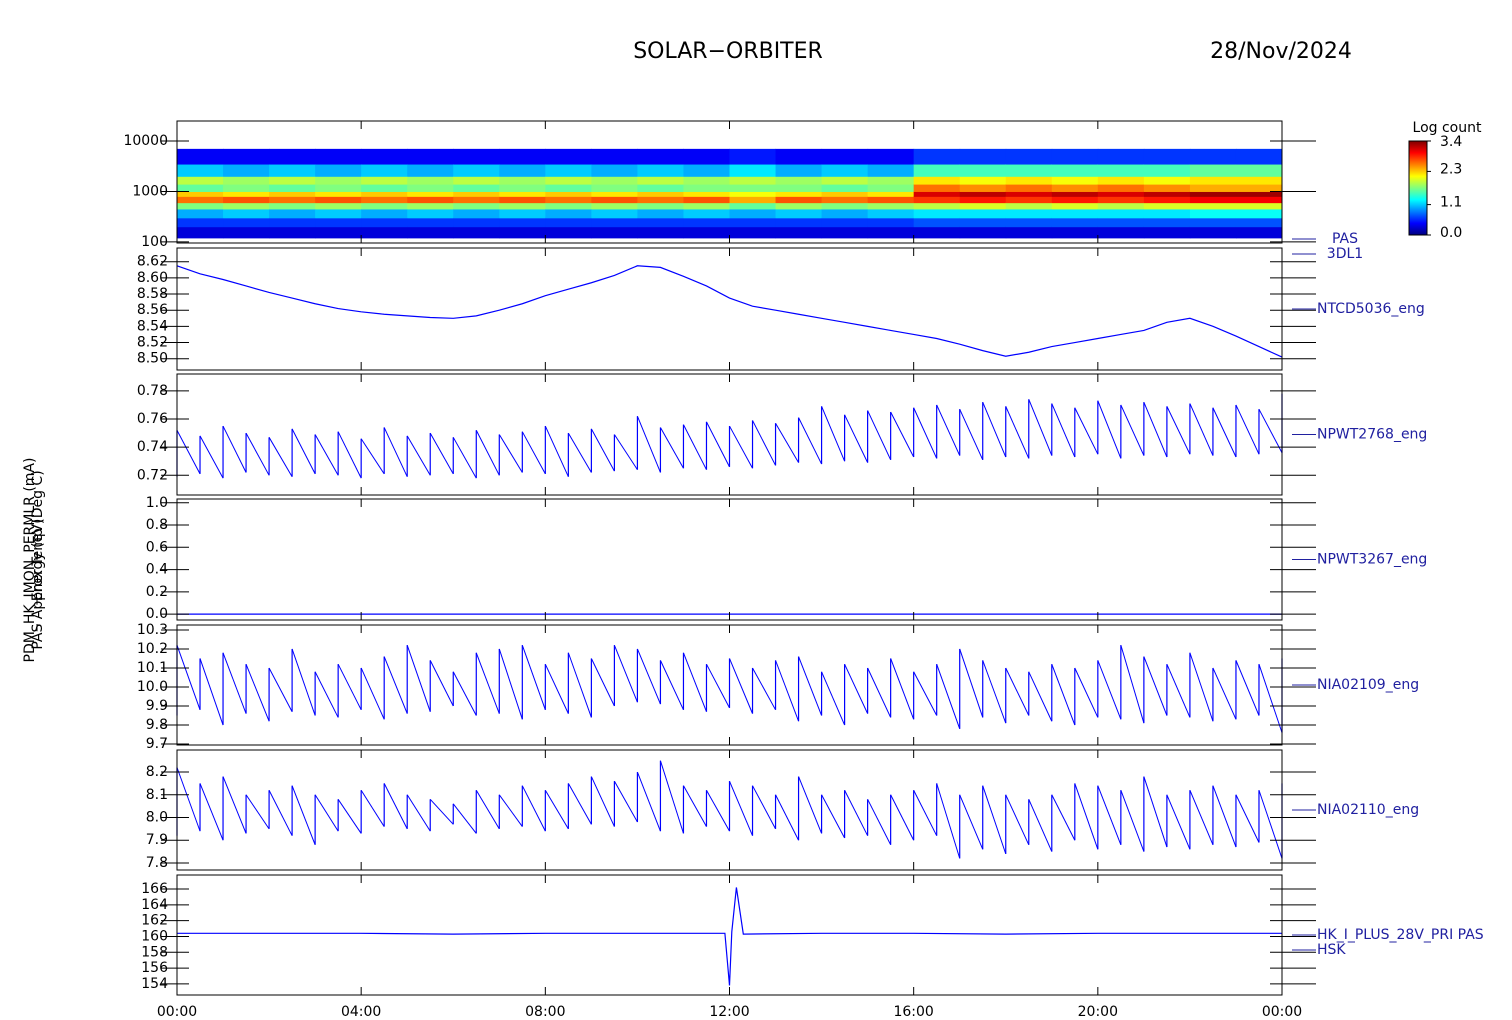  What do you see at coordinates (152, 475) in the screenshot?
I see `y-tick-label: 0.72` at bounding box center [152, 475].